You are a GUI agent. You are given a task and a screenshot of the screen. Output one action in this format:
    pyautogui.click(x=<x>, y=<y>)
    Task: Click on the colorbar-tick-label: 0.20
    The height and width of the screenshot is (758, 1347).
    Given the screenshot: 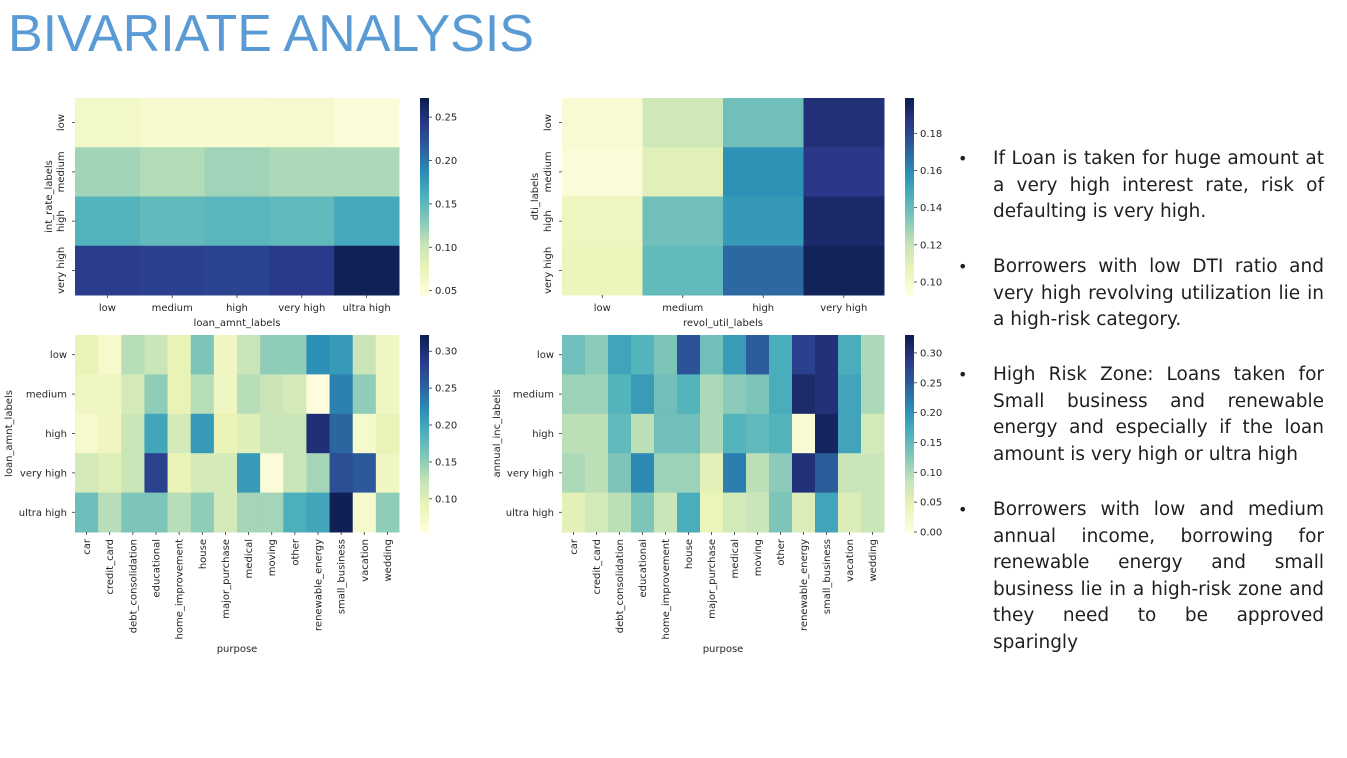 What is the action you would take?
    pyautogui.click(x=446, y=426)
    